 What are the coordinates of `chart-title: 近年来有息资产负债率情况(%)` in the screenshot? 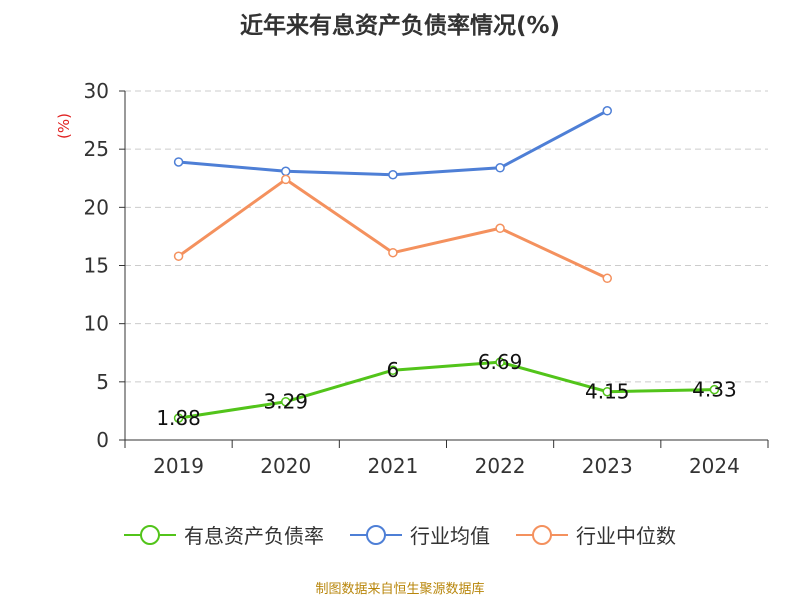 It's located at (400, 26).